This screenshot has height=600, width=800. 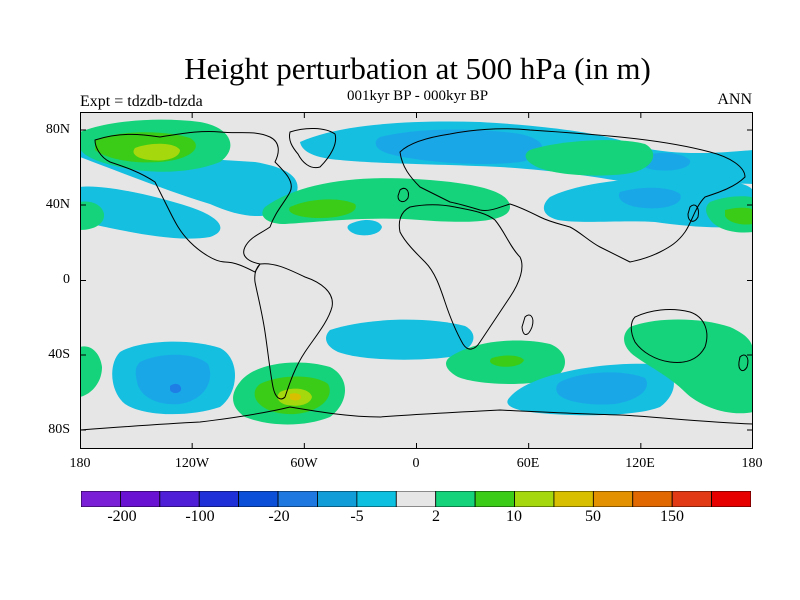 What do you see at coordinates (507, 361) in the screenshot?
I see `positive-core-south-indian` at bounding box center [507, 361].